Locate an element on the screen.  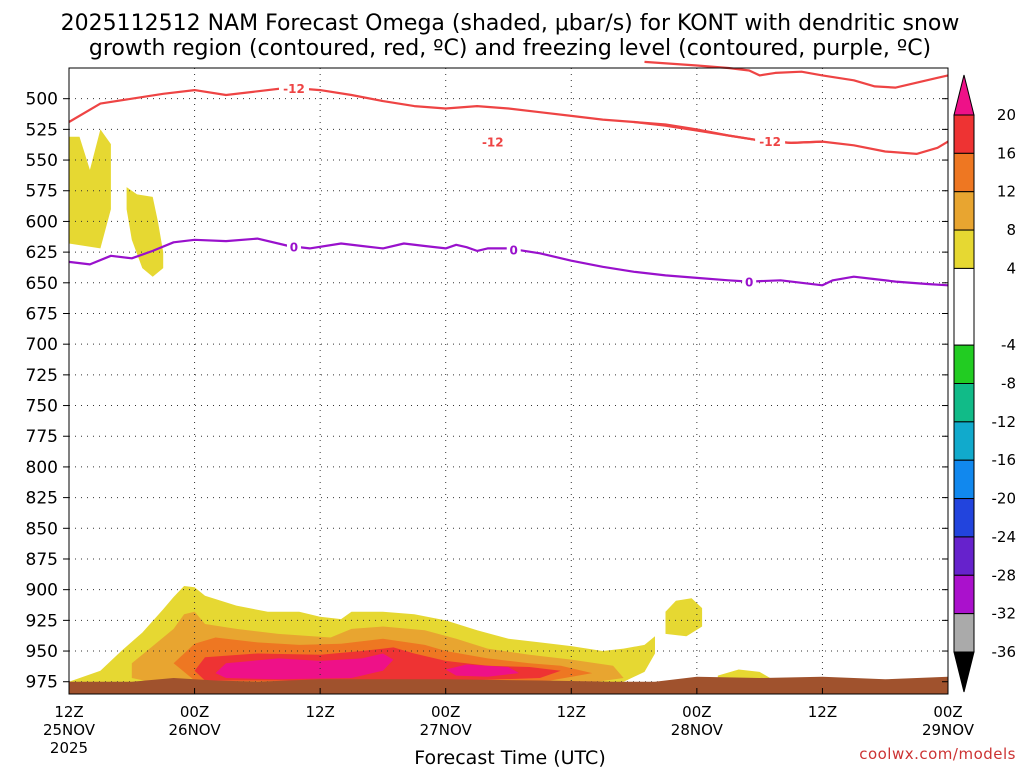
dgz-top-minus-12-contour is located at coordinates (445, 115).